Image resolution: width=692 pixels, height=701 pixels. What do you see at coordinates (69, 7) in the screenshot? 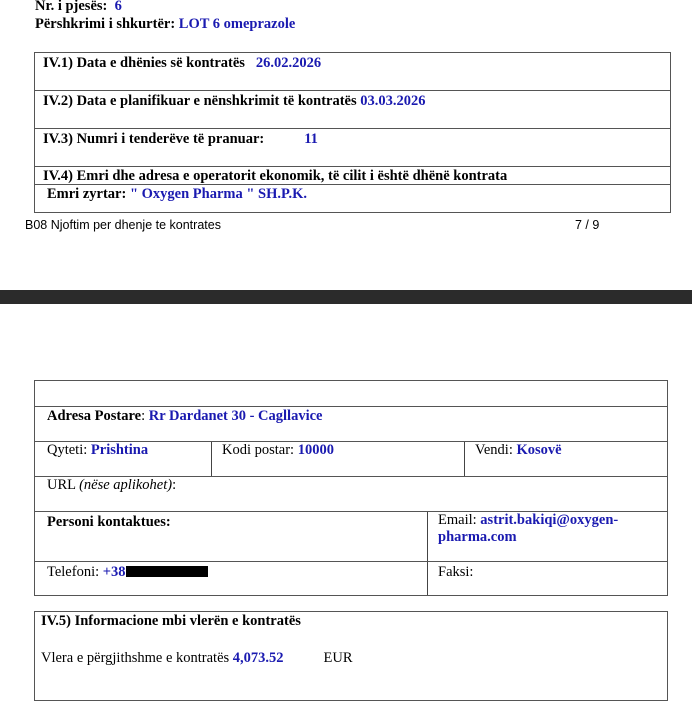
I see `part-number-label: Nr. i pjesës` at bounding box center [69, 7].